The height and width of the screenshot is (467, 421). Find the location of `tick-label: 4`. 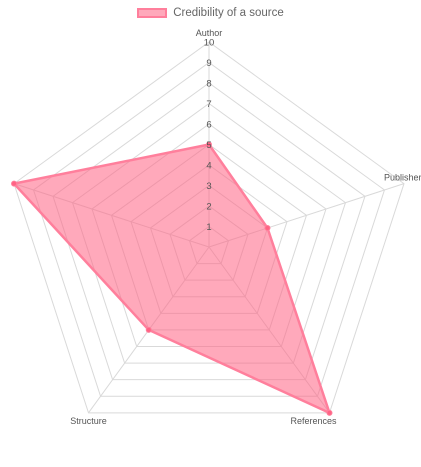

tick-label: 4 is located at coordinates (208, 166).